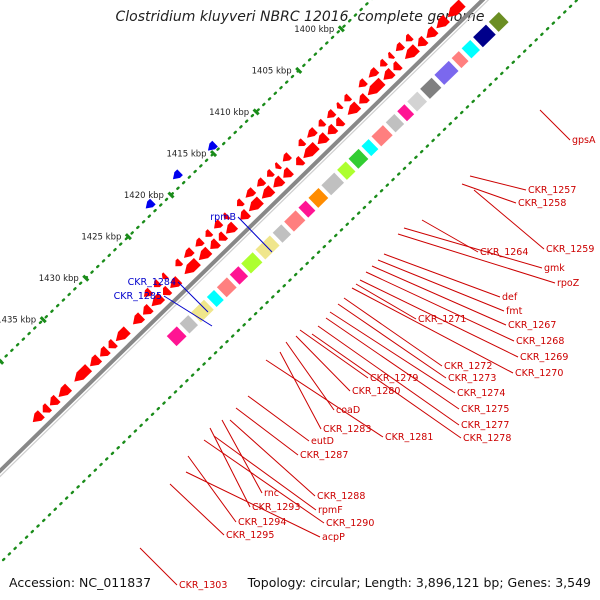 This screenshot has height=600, width=600. What do you see at coordinates (271, 493) in the screenshot?
I see `gene-label: rnc` at bounding box center [271, 493].